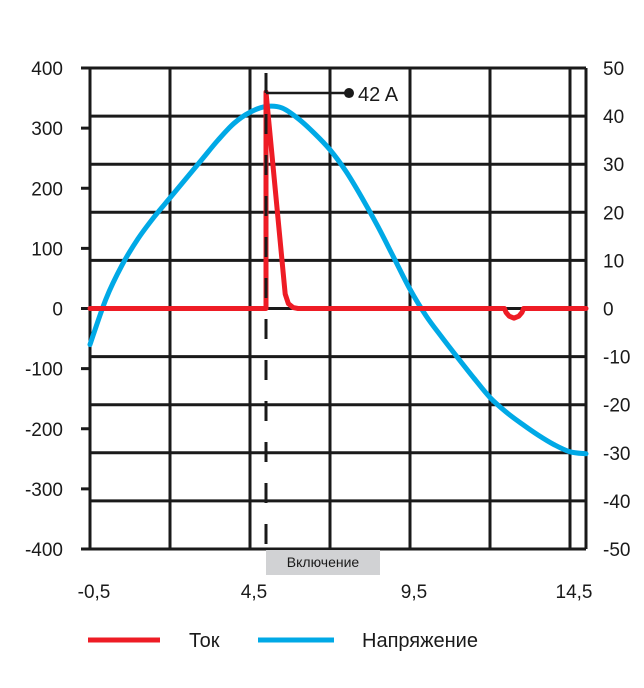 The width and height of the screenshot is (644, 688). What do you see at coordinates (616, 454) in the screenshot?
I see `right-tick-label: -30` at bounding box center [616, 454].